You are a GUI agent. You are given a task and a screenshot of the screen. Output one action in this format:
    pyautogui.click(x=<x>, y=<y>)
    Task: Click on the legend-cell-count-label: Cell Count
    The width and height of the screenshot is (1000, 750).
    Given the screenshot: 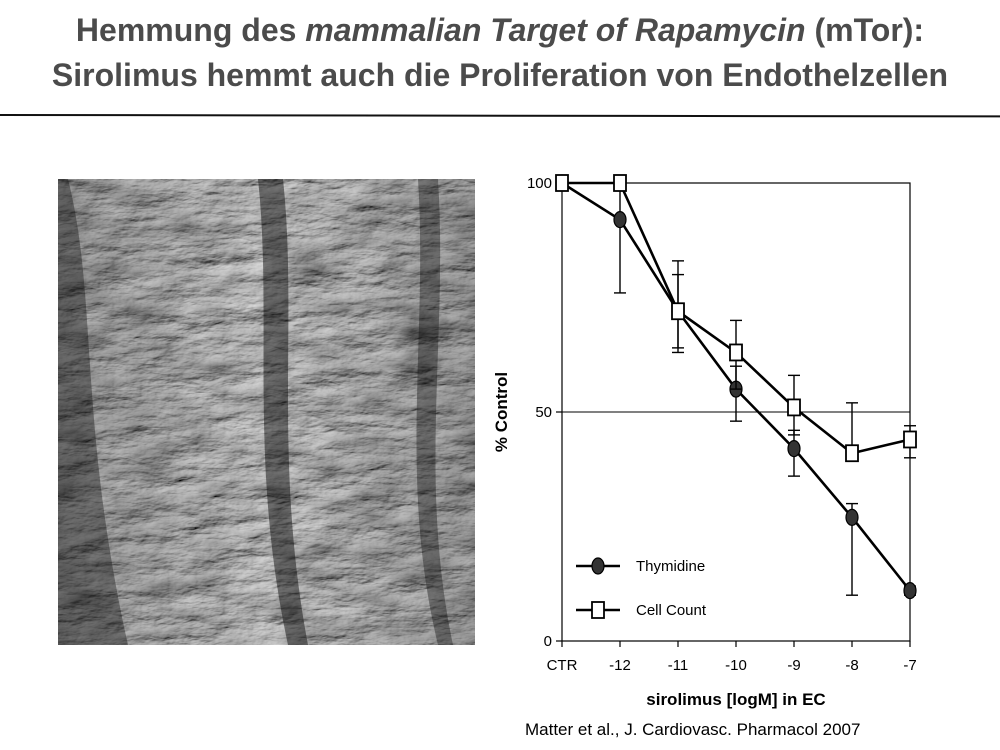 What is the action you would take?
    pyautogui.click(x=671, y=610)
    